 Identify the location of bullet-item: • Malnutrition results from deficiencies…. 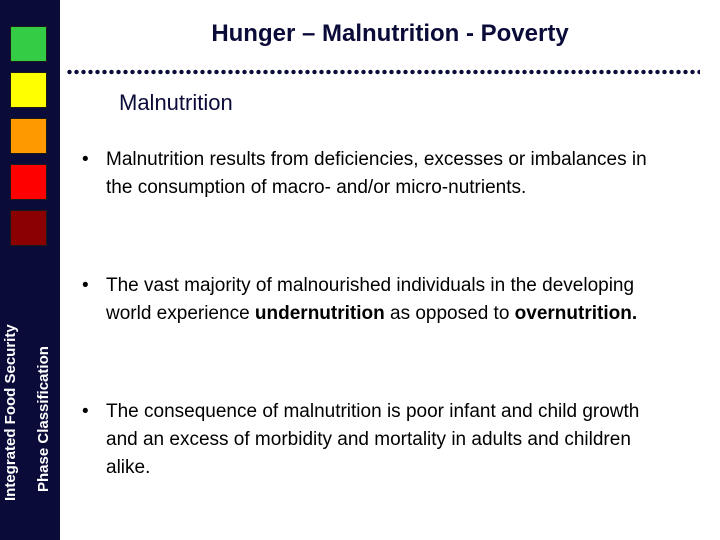
(377, 174).